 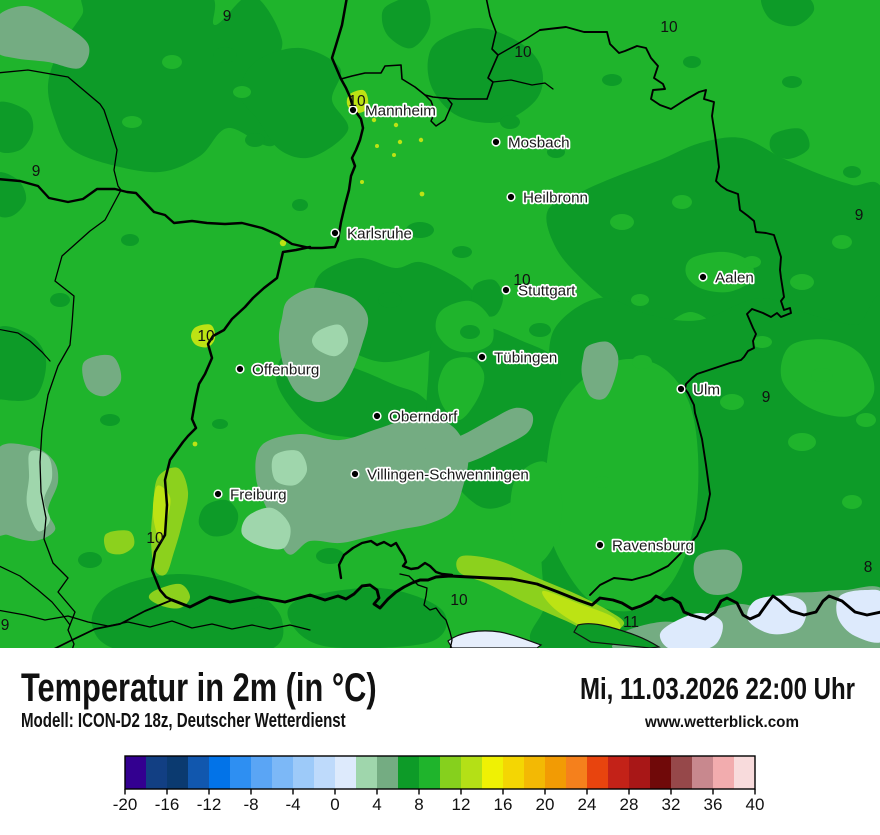 What do you see at coordinates (629, 804) in the screenshot?
I see `svg-text: 28` at bounding box center [629, 804].